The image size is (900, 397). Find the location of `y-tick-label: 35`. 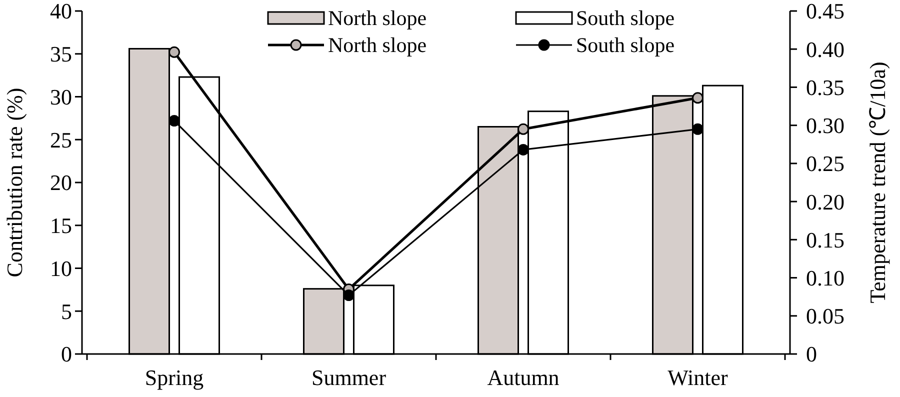

y-tick-label: 35 is located at coordinates (61, 54).